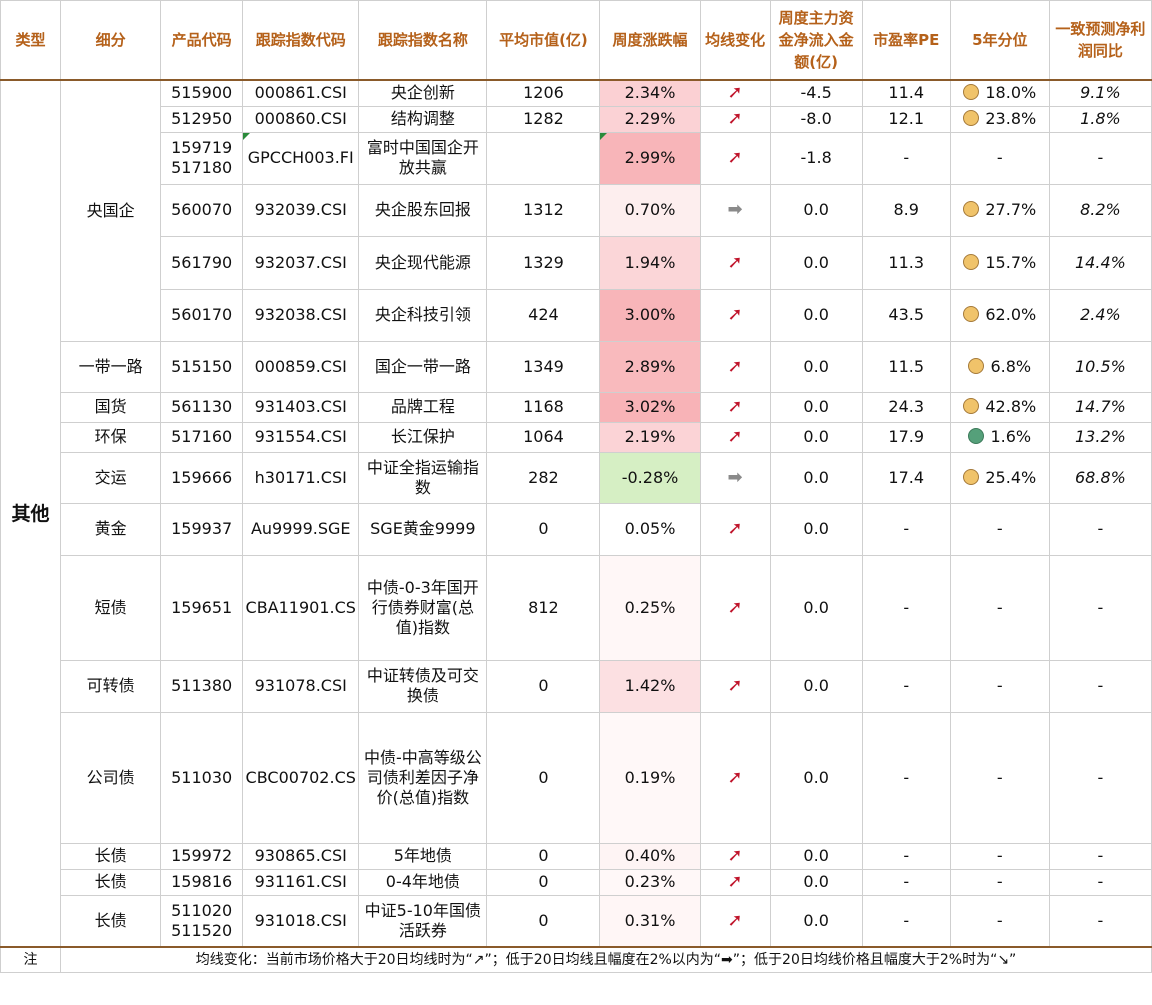 This screenshot has width=1152, height=1005. Describe the element at coordinates (31, 40) in the screenshot. I see `header-type: 类型` at that location.